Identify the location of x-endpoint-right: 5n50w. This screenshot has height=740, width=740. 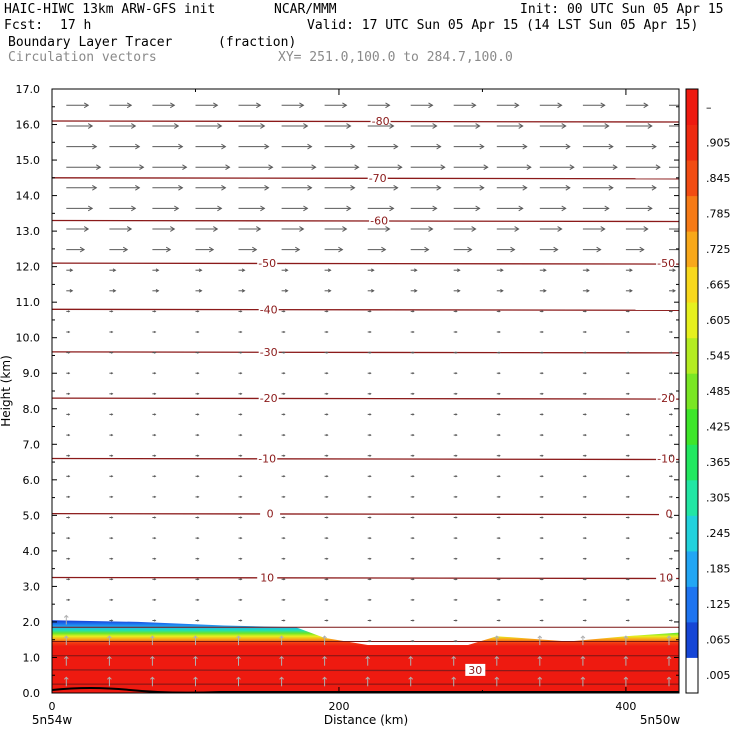
(660, 720).